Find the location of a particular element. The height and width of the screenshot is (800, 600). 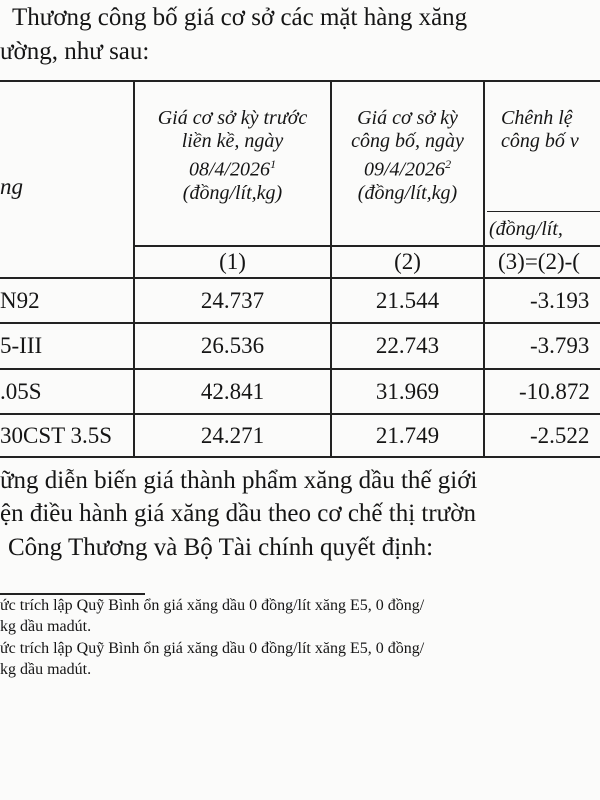

prev-price-cell: 24.271 is located at coordinates (232, 435).